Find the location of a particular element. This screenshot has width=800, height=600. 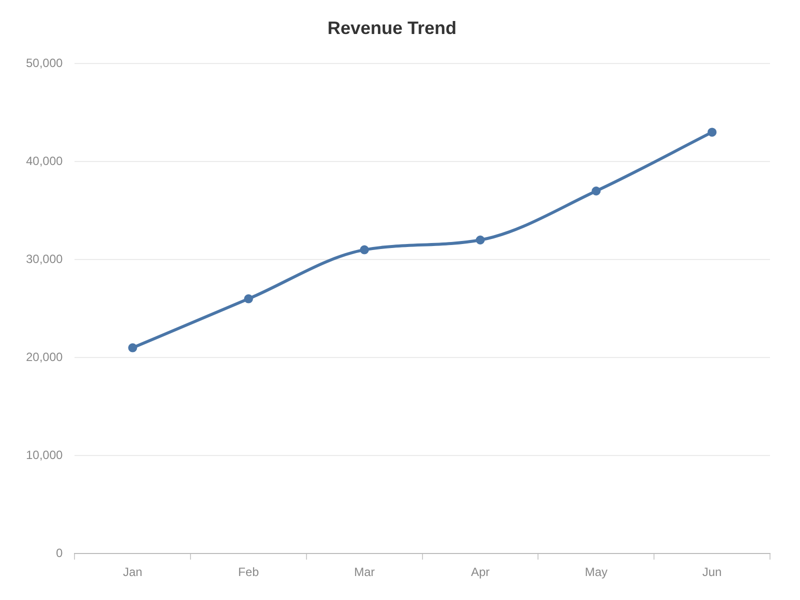

x-tick-label: Apr is located at coordinates (480, 572).